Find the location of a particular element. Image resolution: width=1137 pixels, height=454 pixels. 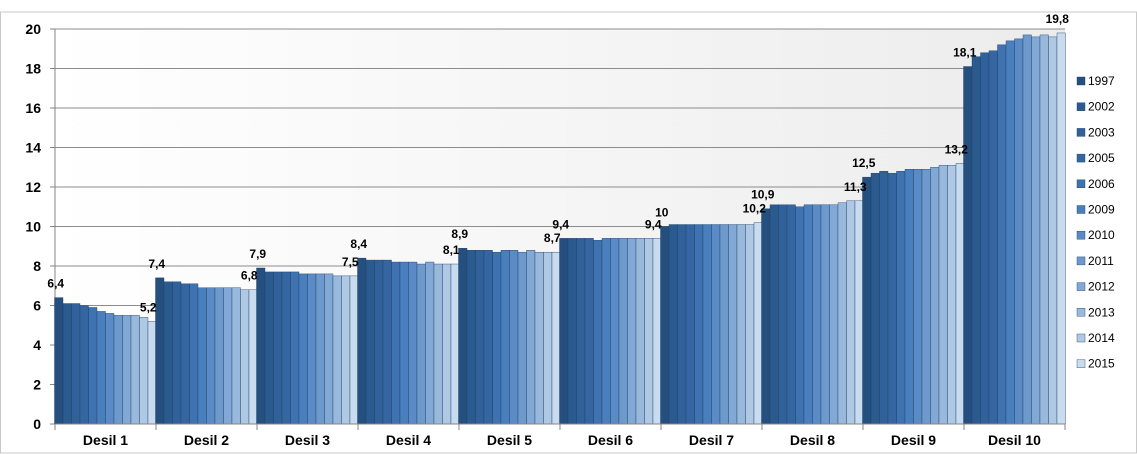

data-label-last: 11,3 is located at coordinates (855, 187).